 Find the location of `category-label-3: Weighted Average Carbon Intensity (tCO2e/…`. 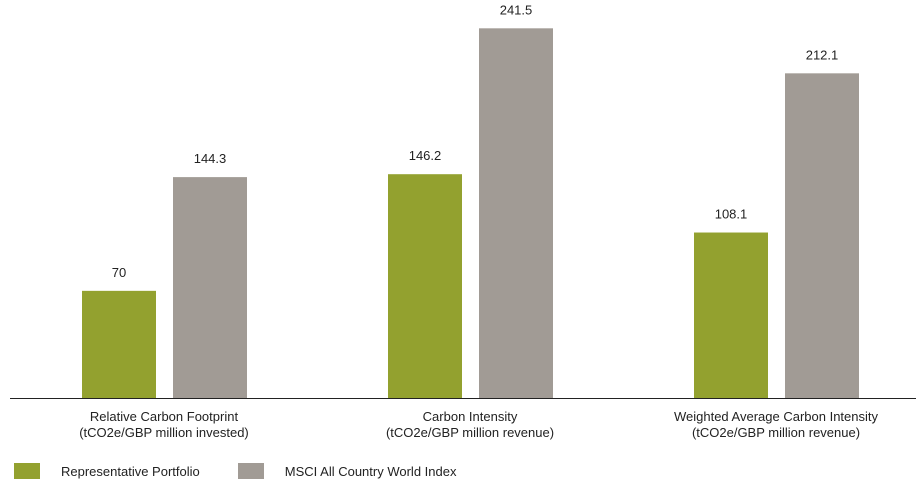

category-label-3: Weighted Average Carbon Intensity (tCO2e/… is located at coordinates (776, 424).